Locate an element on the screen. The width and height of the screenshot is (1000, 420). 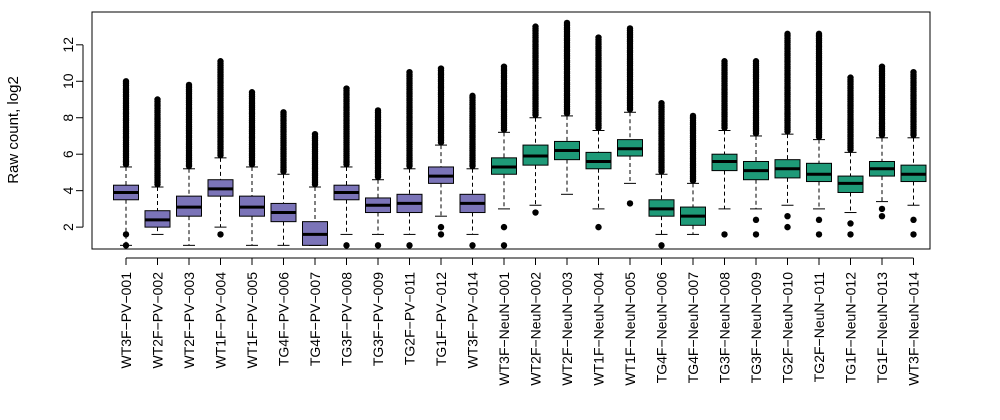
x-tick-label: TG3F−PV−008 is located at coordinates (347, 319).